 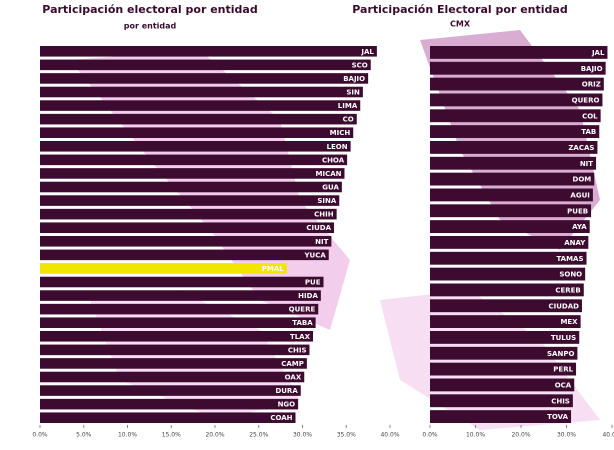 I want to click on category-label: CHOA, so click(x=333, y=160).